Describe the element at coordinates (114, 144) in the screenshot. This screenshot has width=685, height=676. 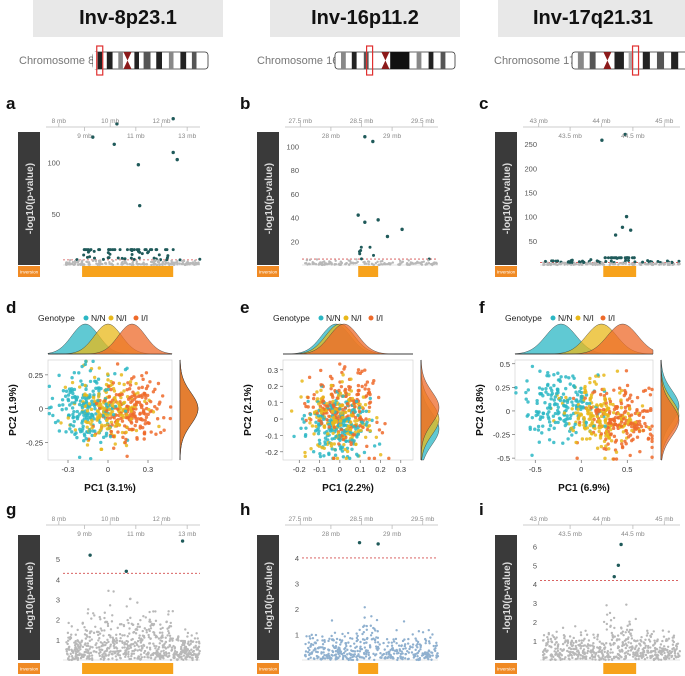
I see `highlighted-point` at that location.